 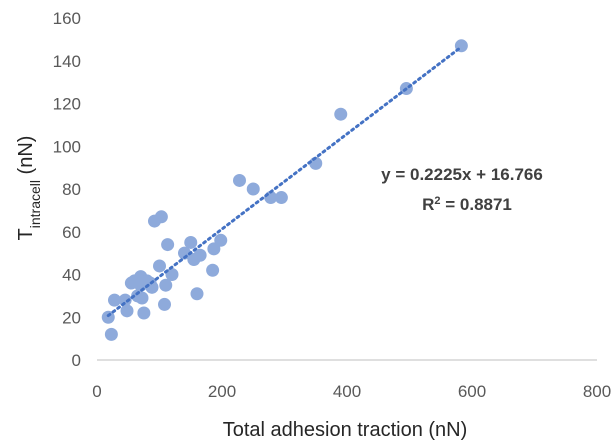 I want to click on y-tick-label: 0, so click(x=76, y=360).